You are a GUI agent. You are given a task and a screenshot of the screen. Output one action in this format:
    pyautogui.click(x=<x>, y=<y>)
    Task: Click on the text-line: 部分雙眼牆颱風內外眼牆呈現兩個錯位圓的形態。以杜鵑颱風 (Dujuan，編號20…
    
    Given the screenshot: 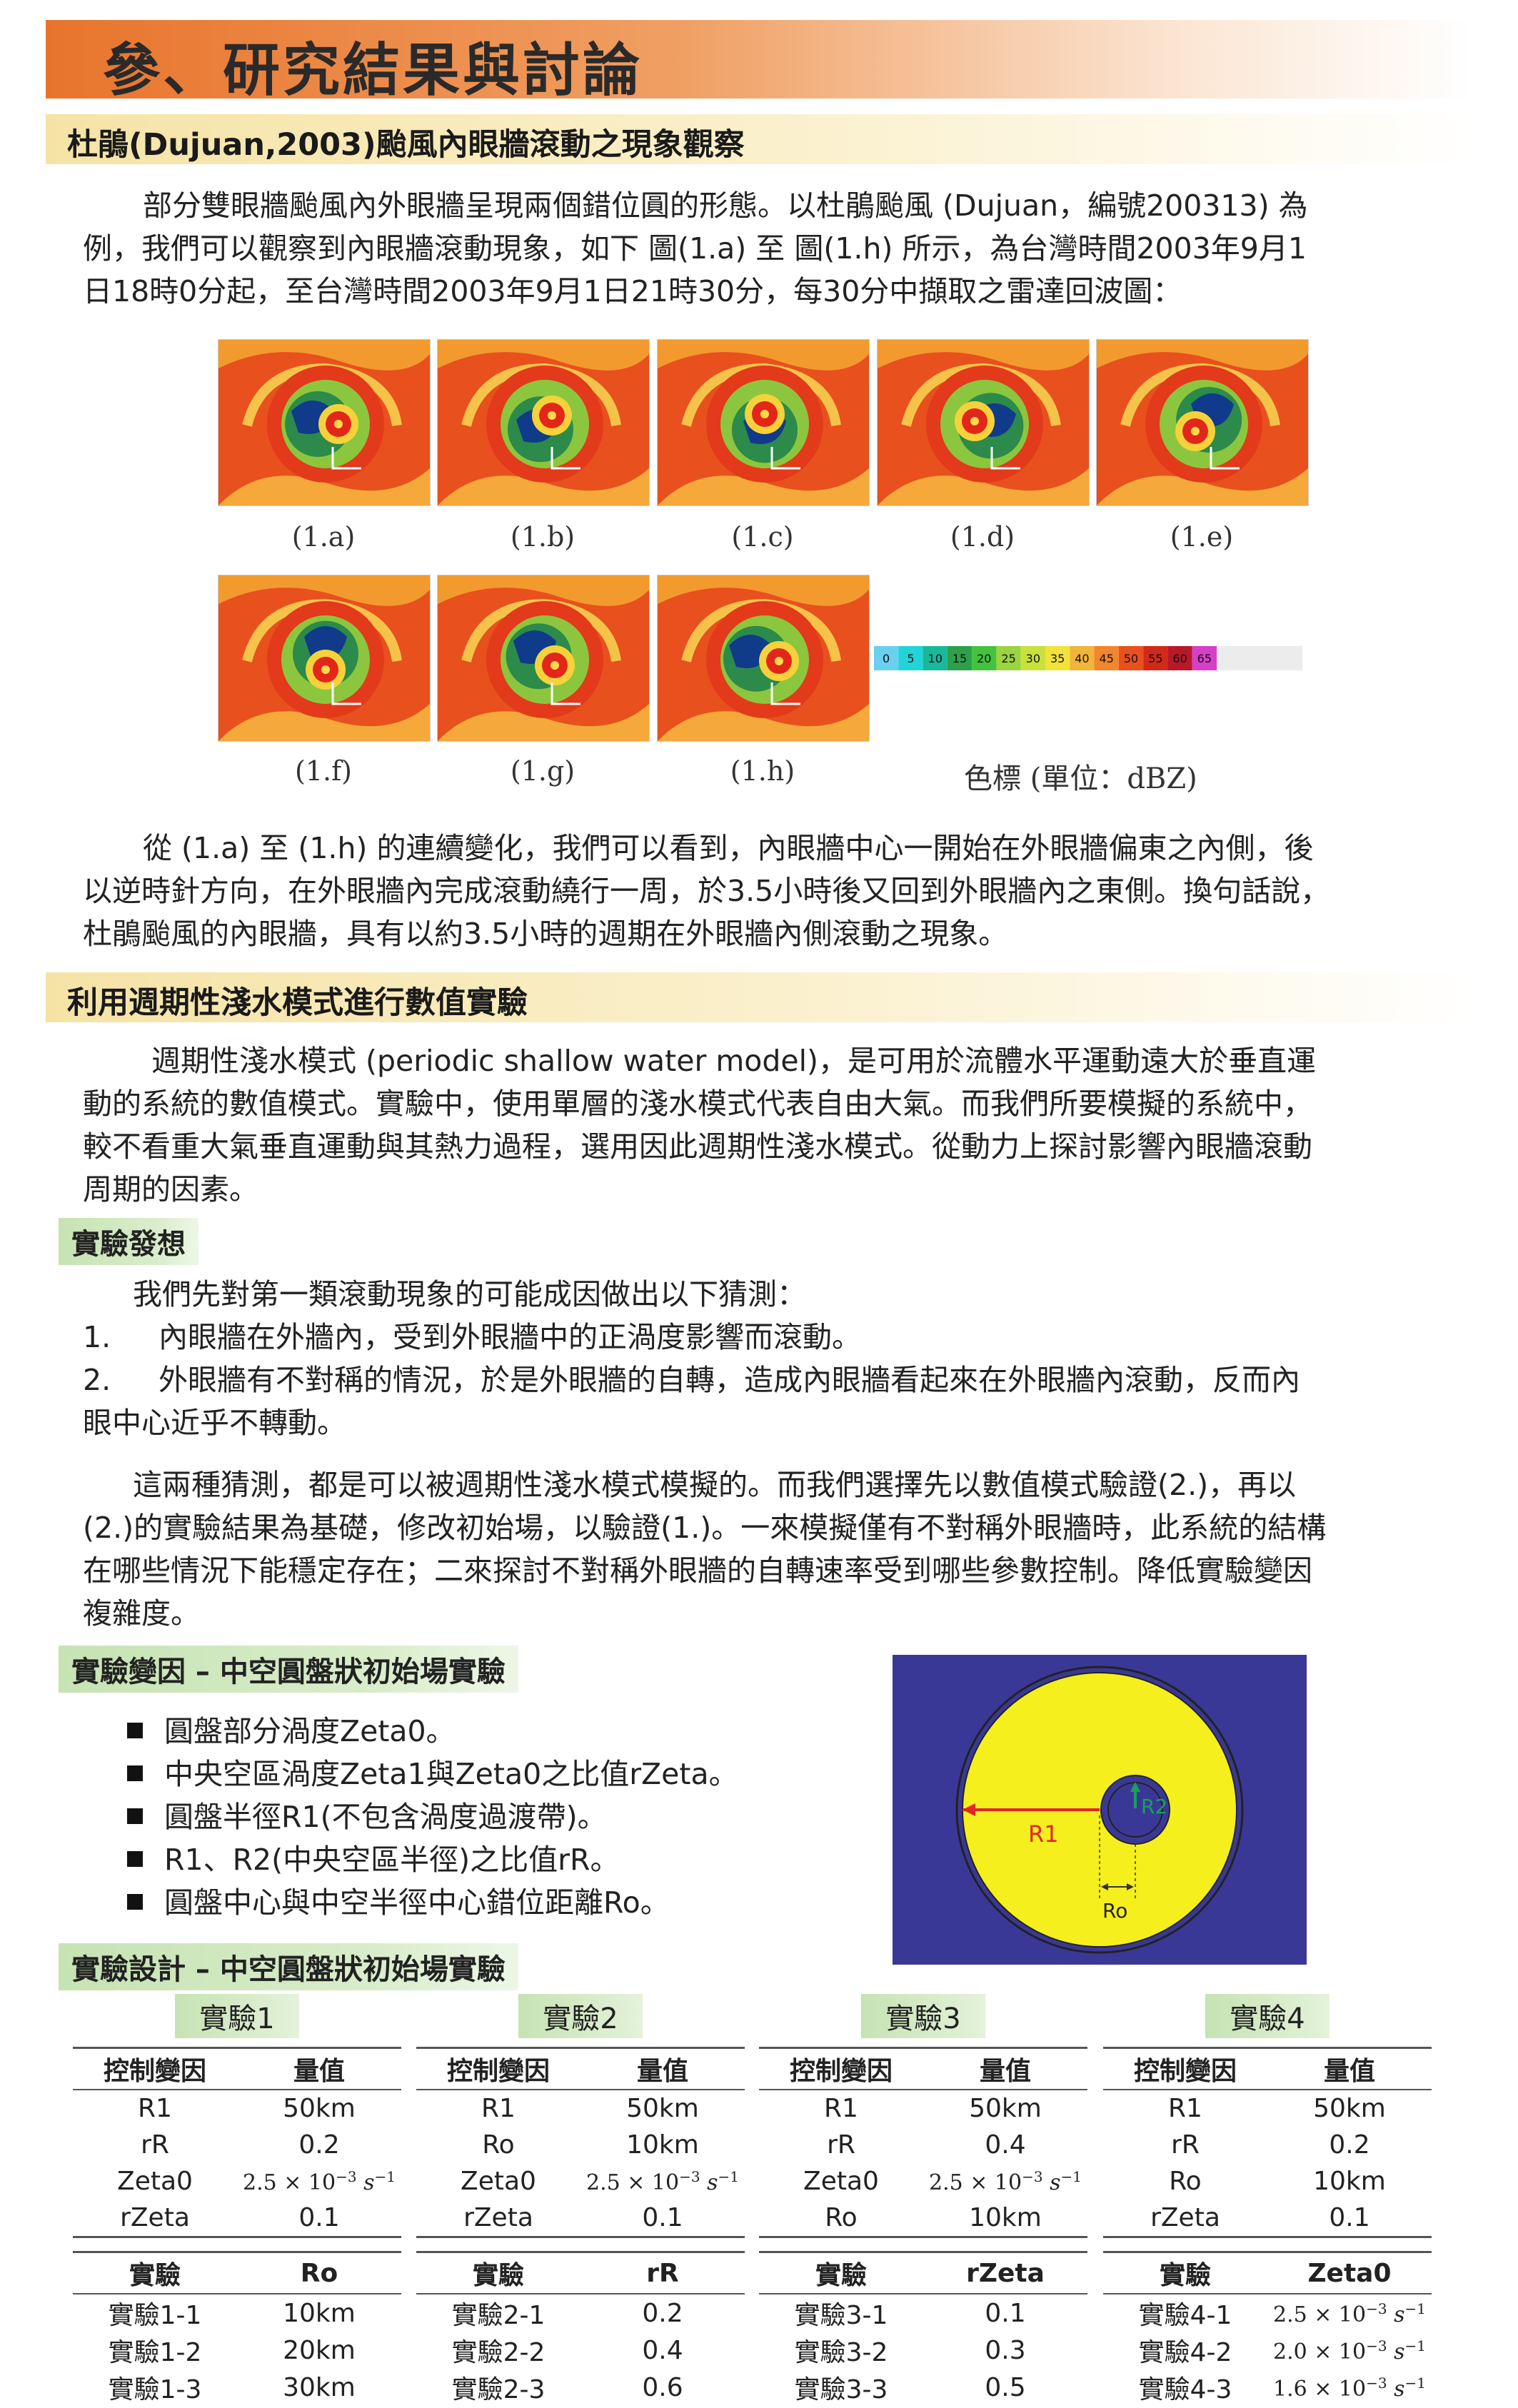 What is the action you would take?
    pyautogui.click(x=725, y=205)
    